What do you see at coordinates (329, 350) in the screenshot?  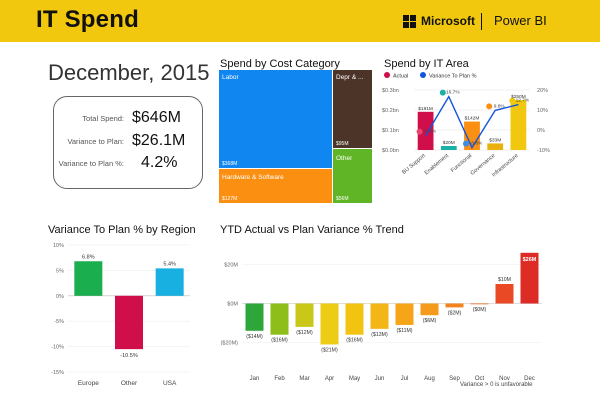 I see `trend-value-label: ($21M)` at bounding box center [329, 350].